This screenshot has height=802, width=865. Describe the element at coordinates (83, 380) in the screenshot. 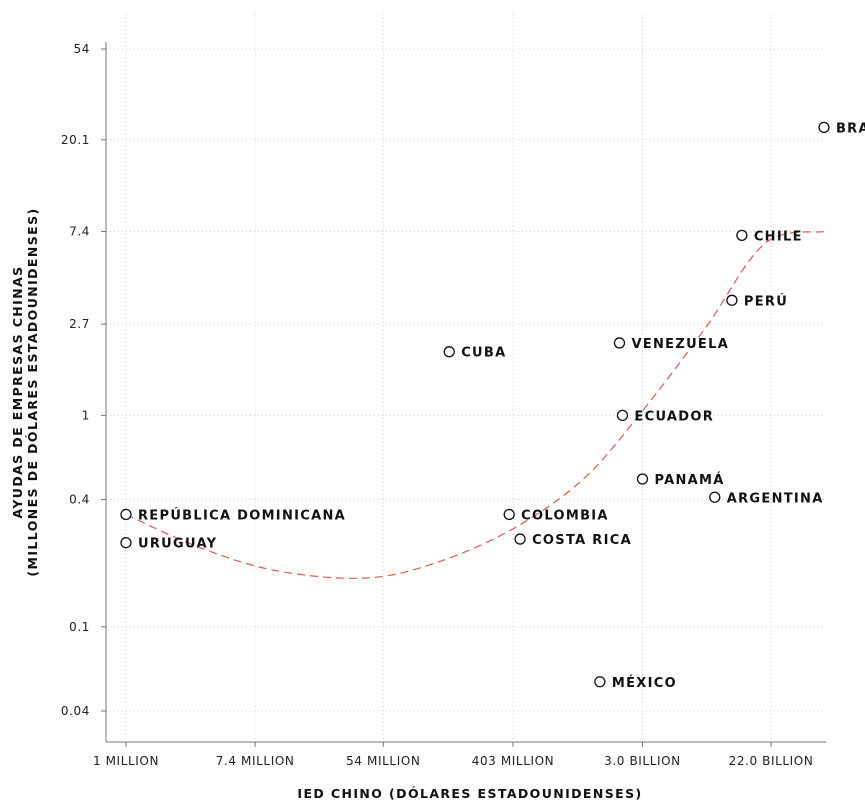

I see `y-ticks: 0.04 0.1 0.4 1 2.7 7.4 20.1 54` at that location.